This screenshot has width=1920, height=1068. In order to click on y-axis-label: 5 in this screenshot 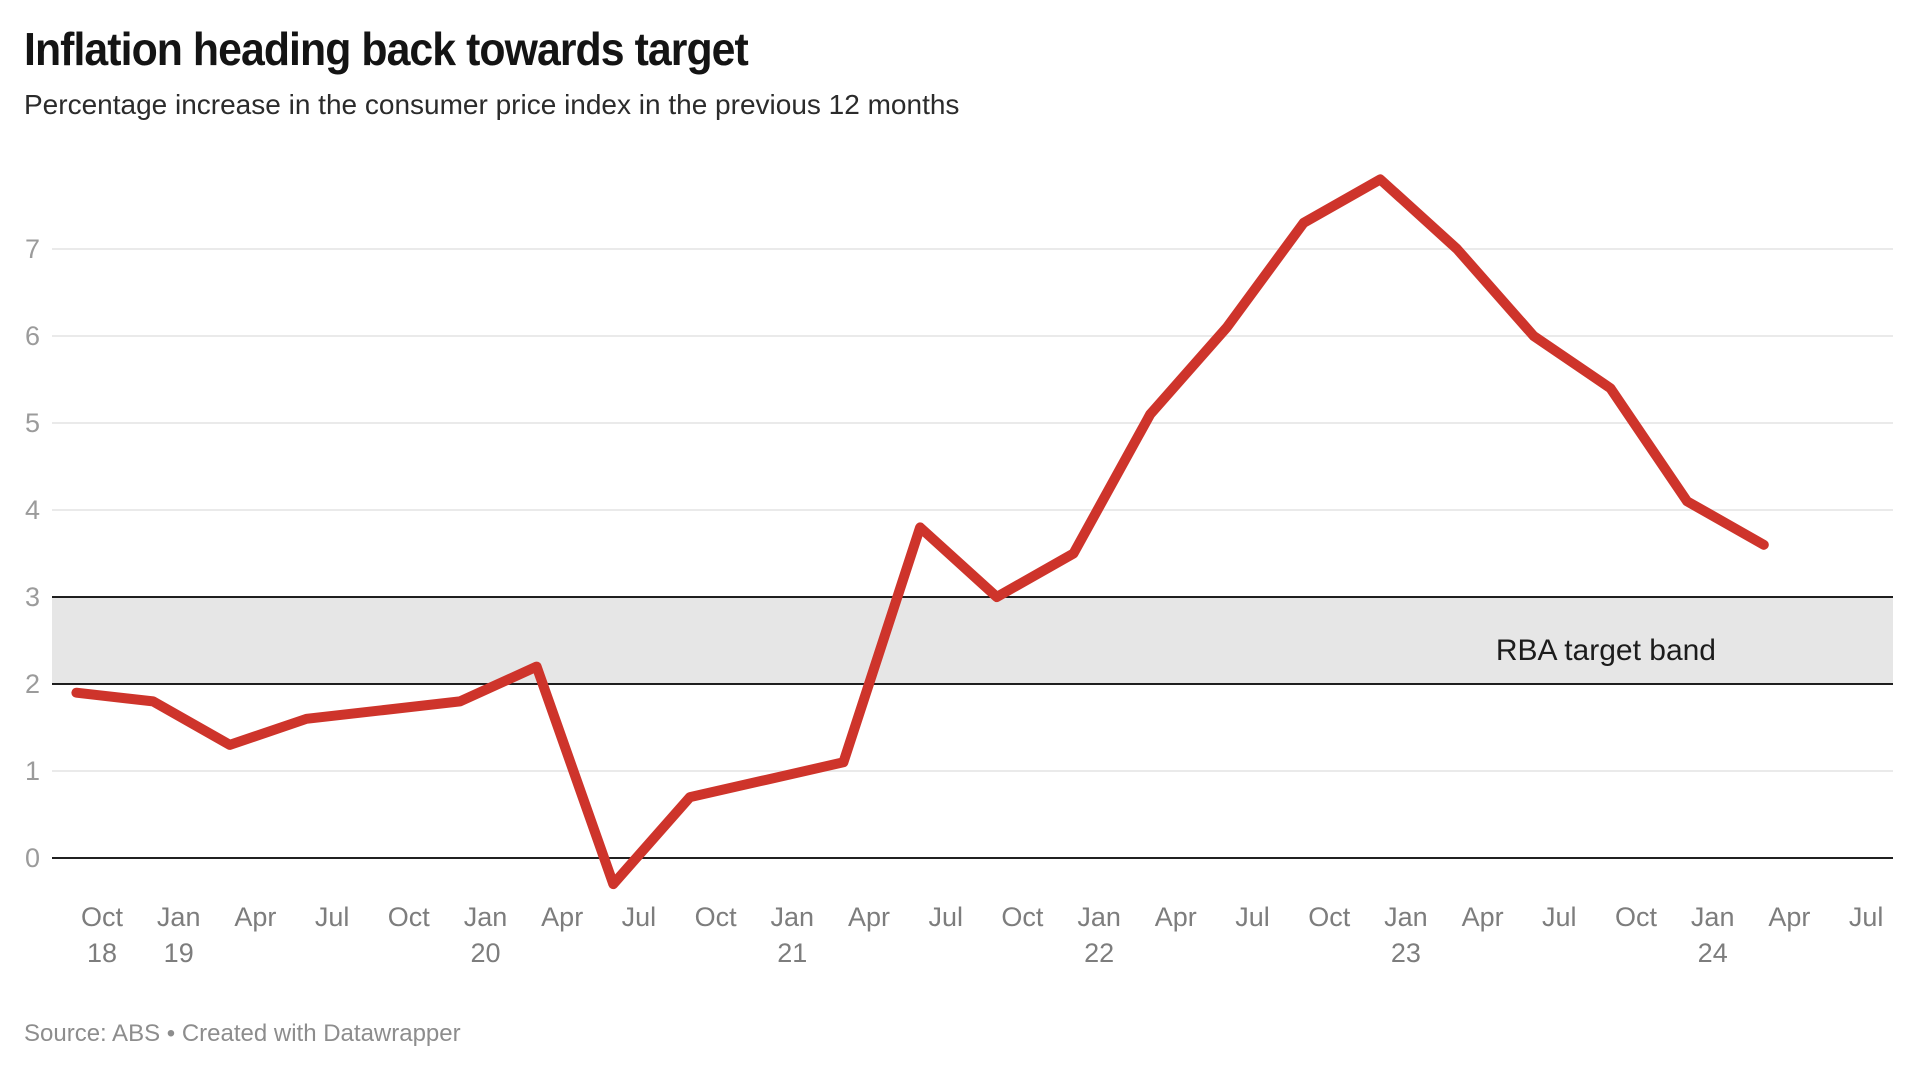, I will do `click(32, 423)`.